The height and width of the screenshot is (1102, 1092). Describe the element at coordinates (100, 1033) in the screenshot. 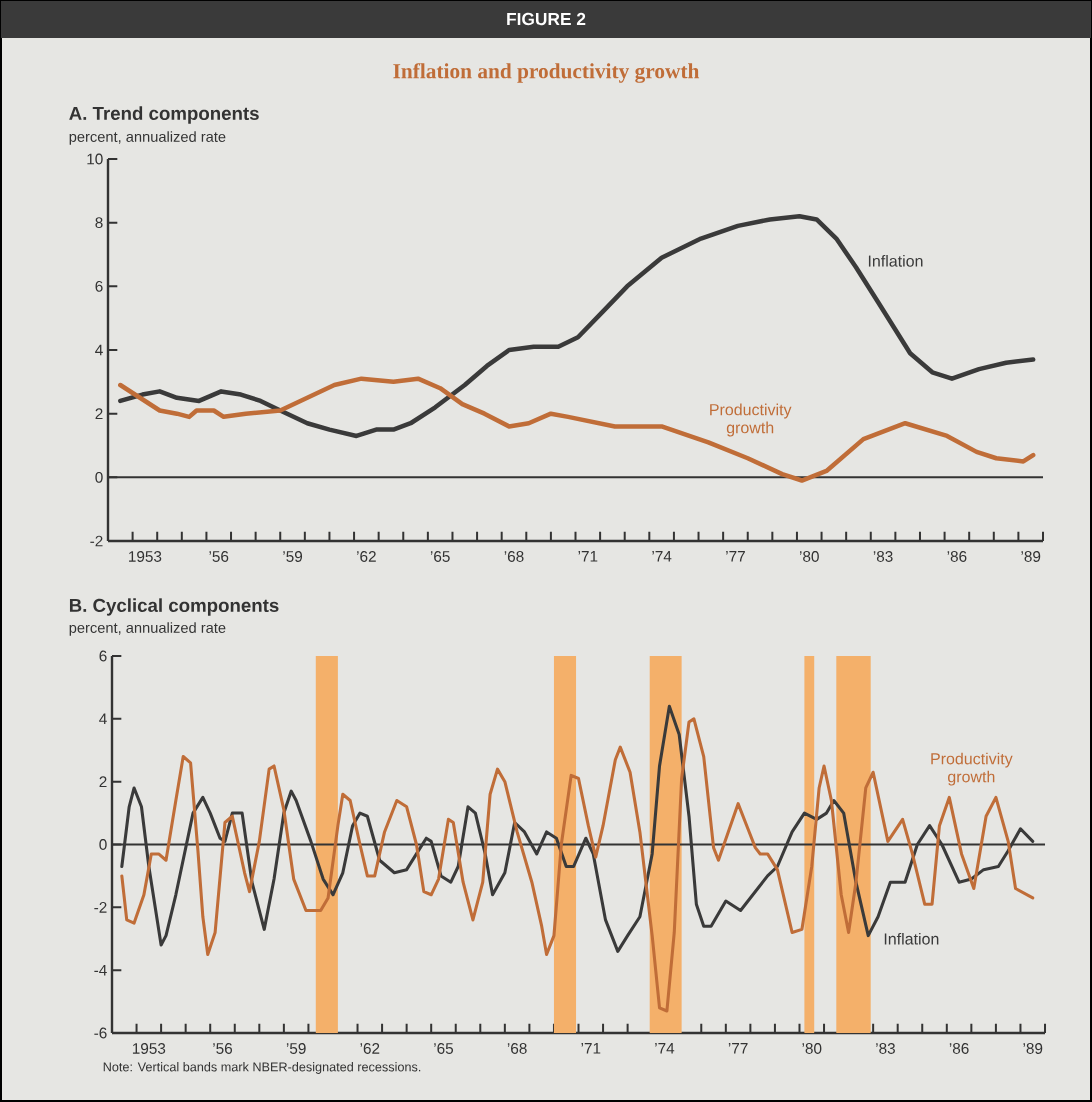

I see `y-tick-label: -6` at that location.